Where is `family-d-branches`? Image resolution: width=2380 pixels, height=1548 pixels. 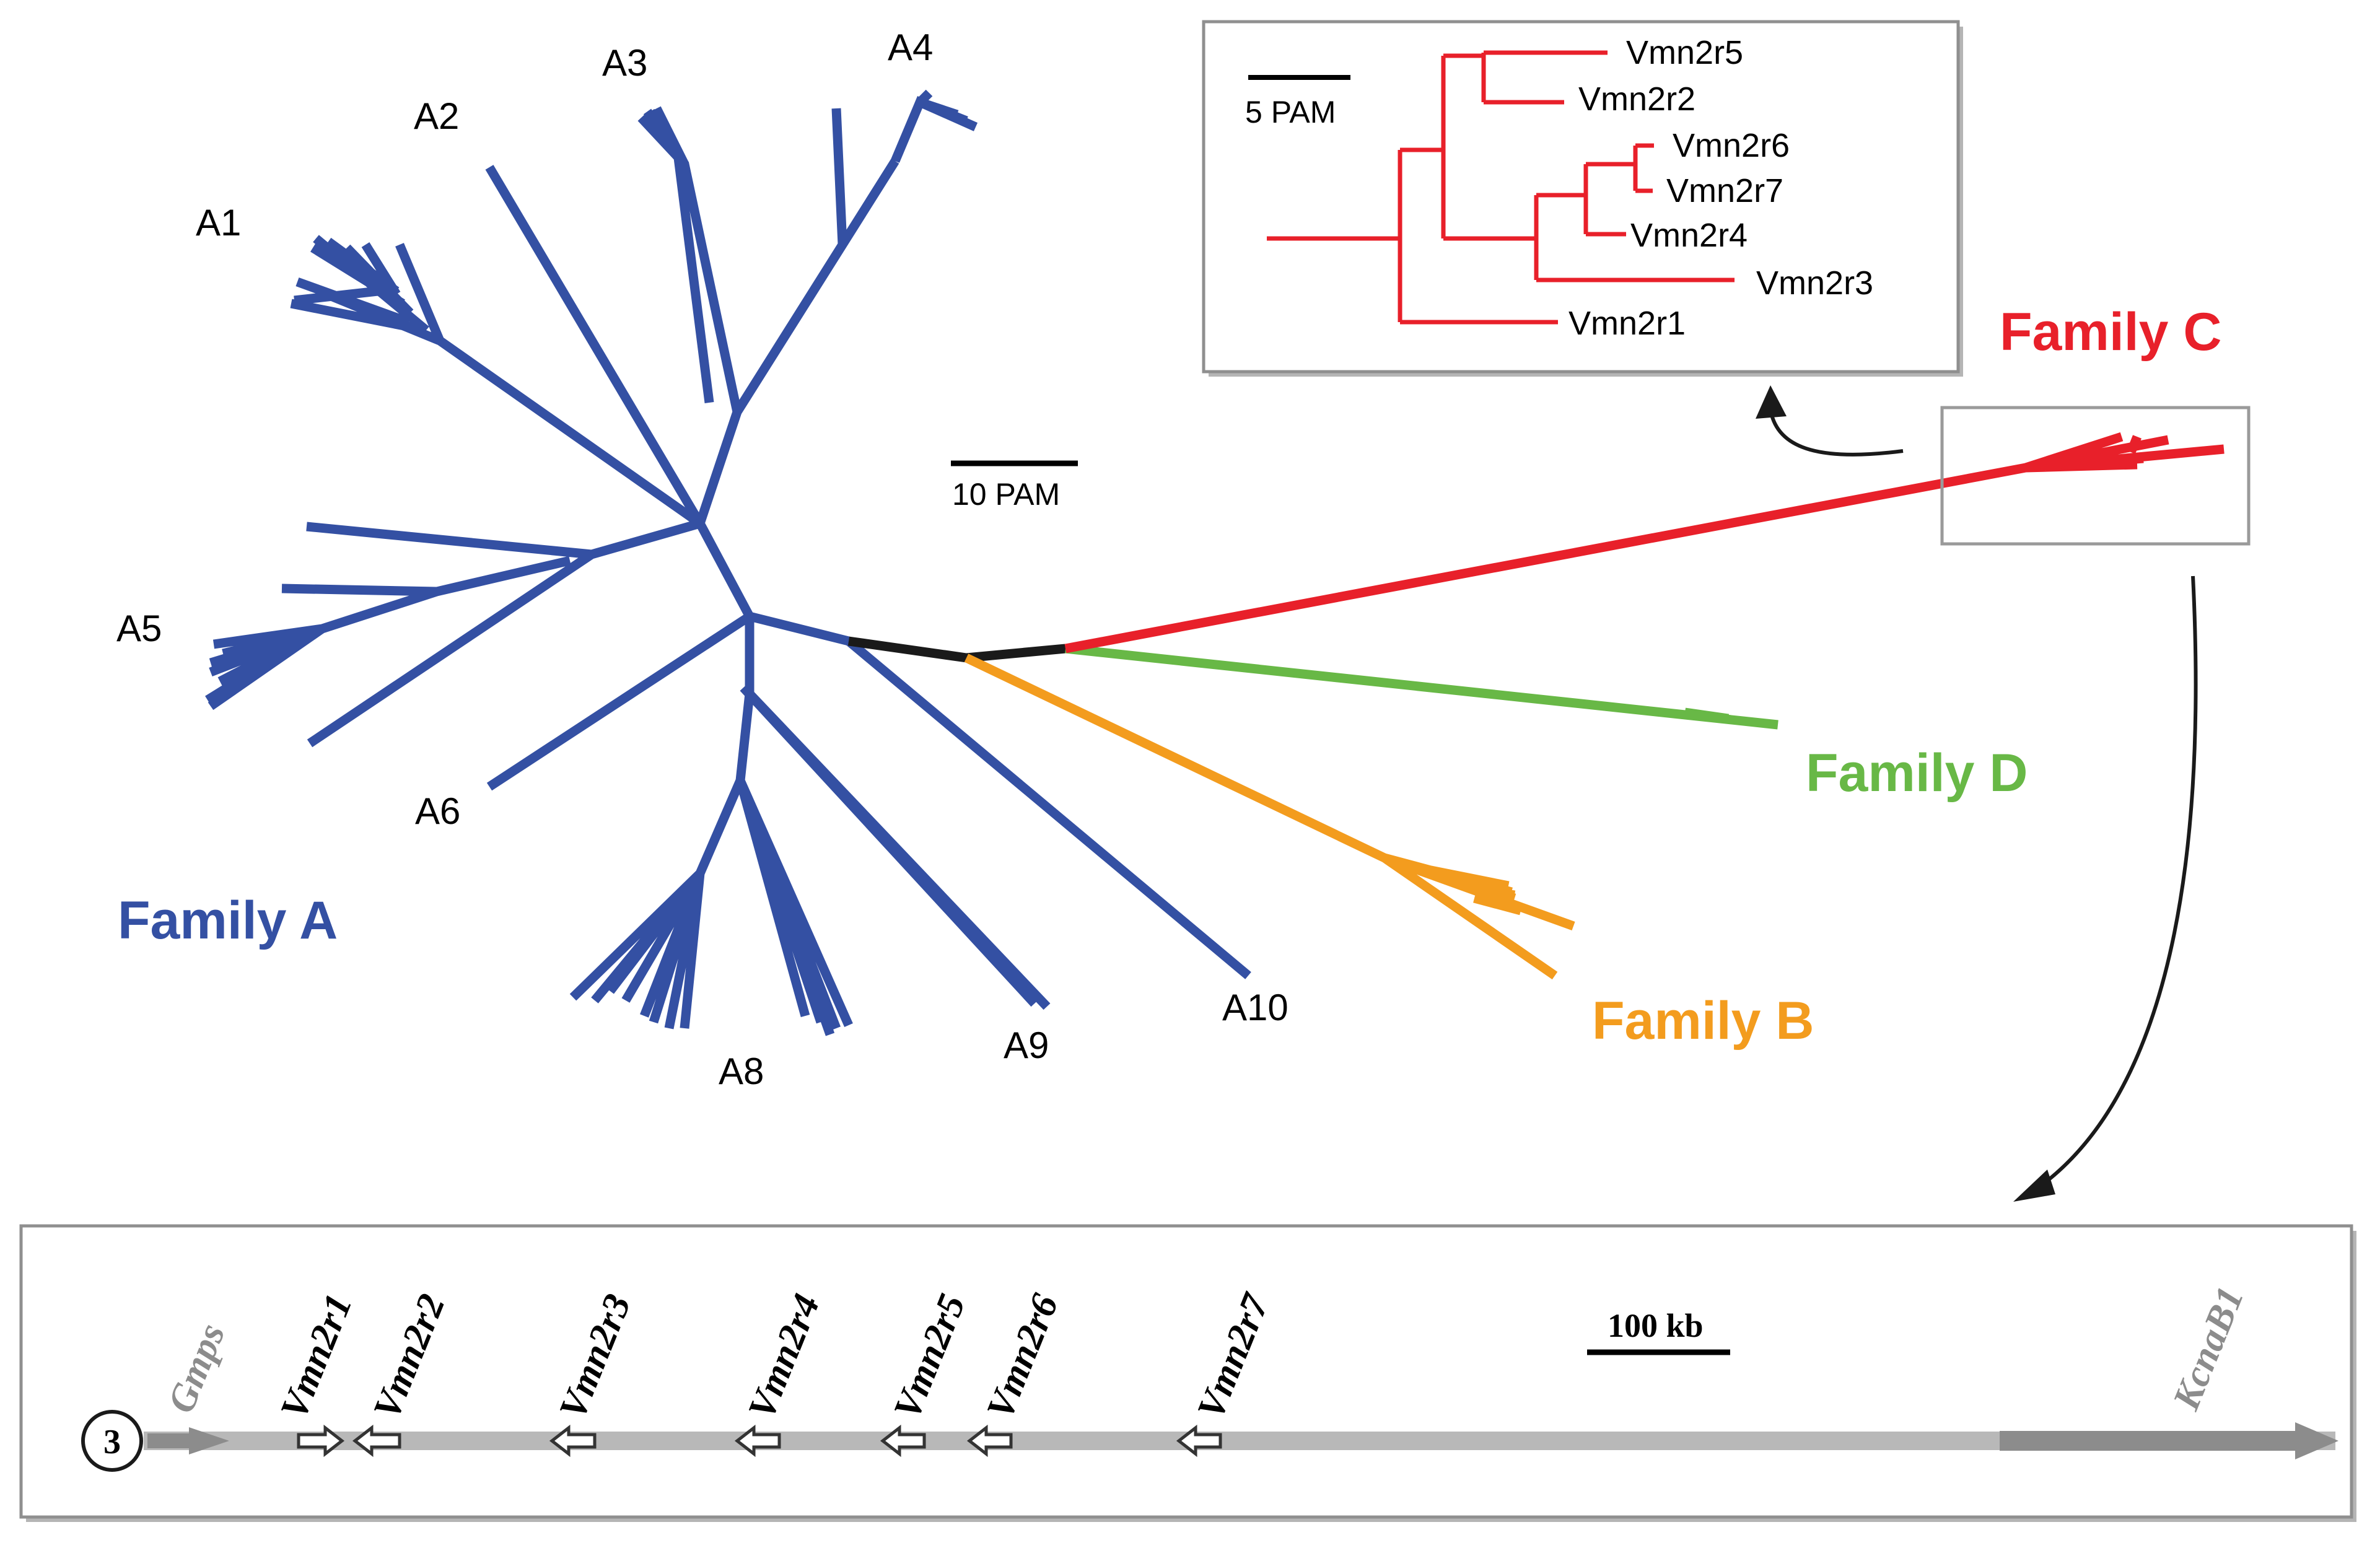
family-d-branches is located at coordinates (1421, 687).